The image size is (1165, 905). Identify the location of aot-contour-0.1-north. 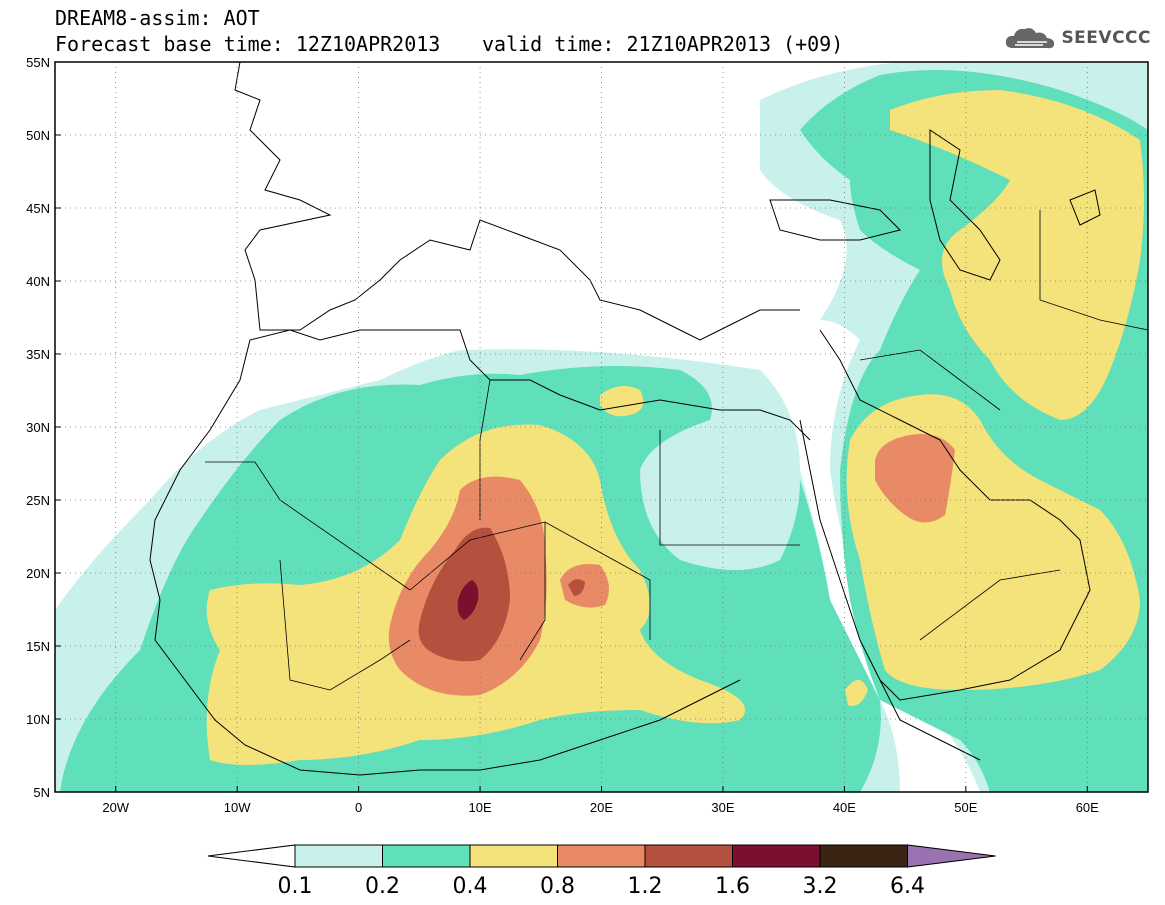
(1074, 93).